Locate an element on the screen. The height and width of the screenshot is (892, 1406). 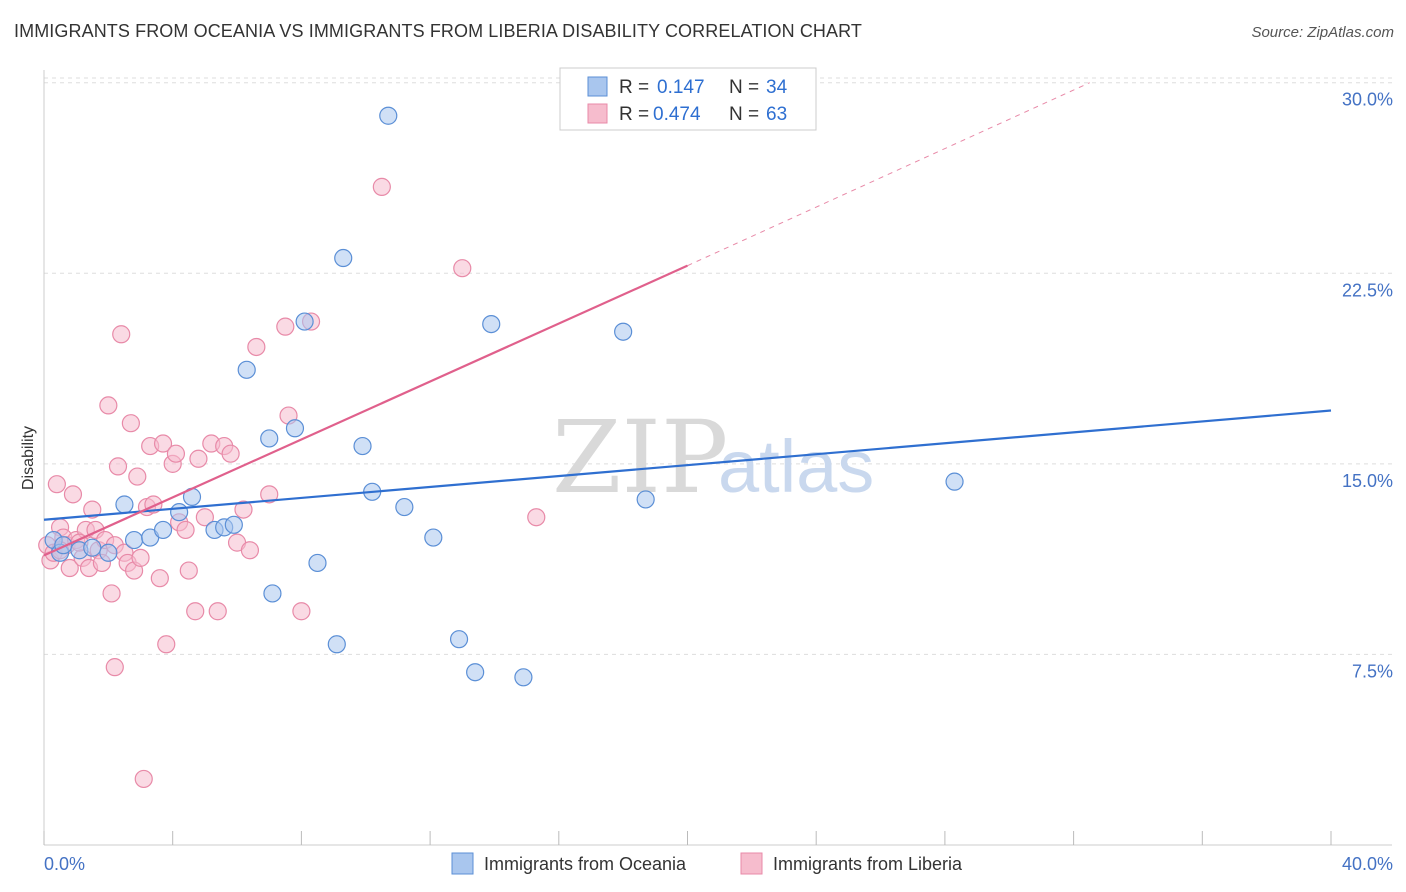
x-tick-labels: 0.0% 40.0% is located at coordinates (718, 864).